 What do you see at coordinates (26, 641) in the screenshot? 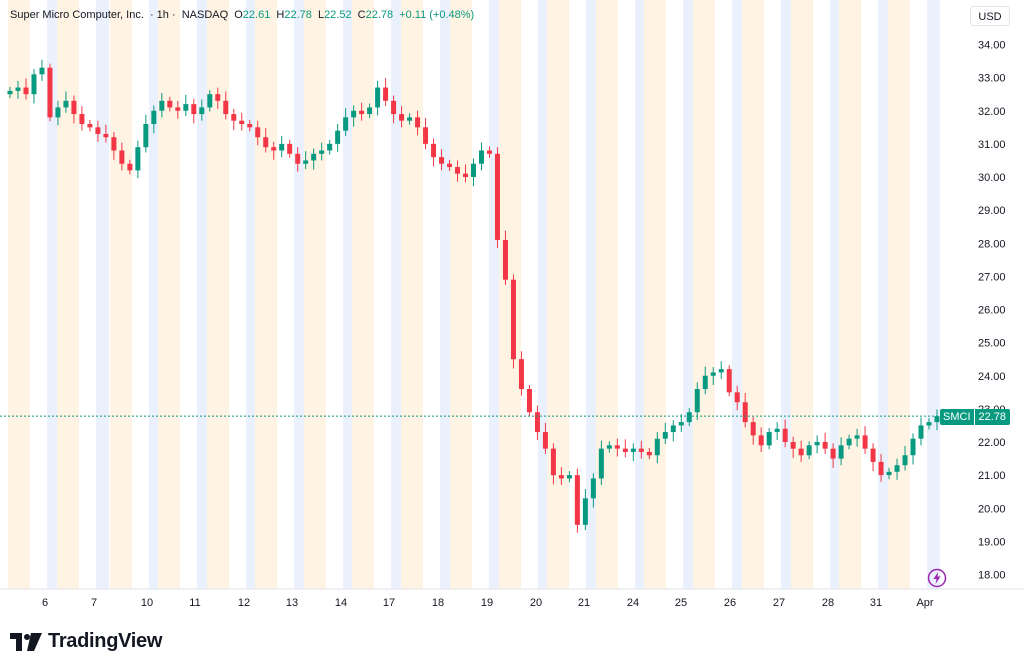
I see `tradingview-mark-icon` at bounding box center [26, 641].